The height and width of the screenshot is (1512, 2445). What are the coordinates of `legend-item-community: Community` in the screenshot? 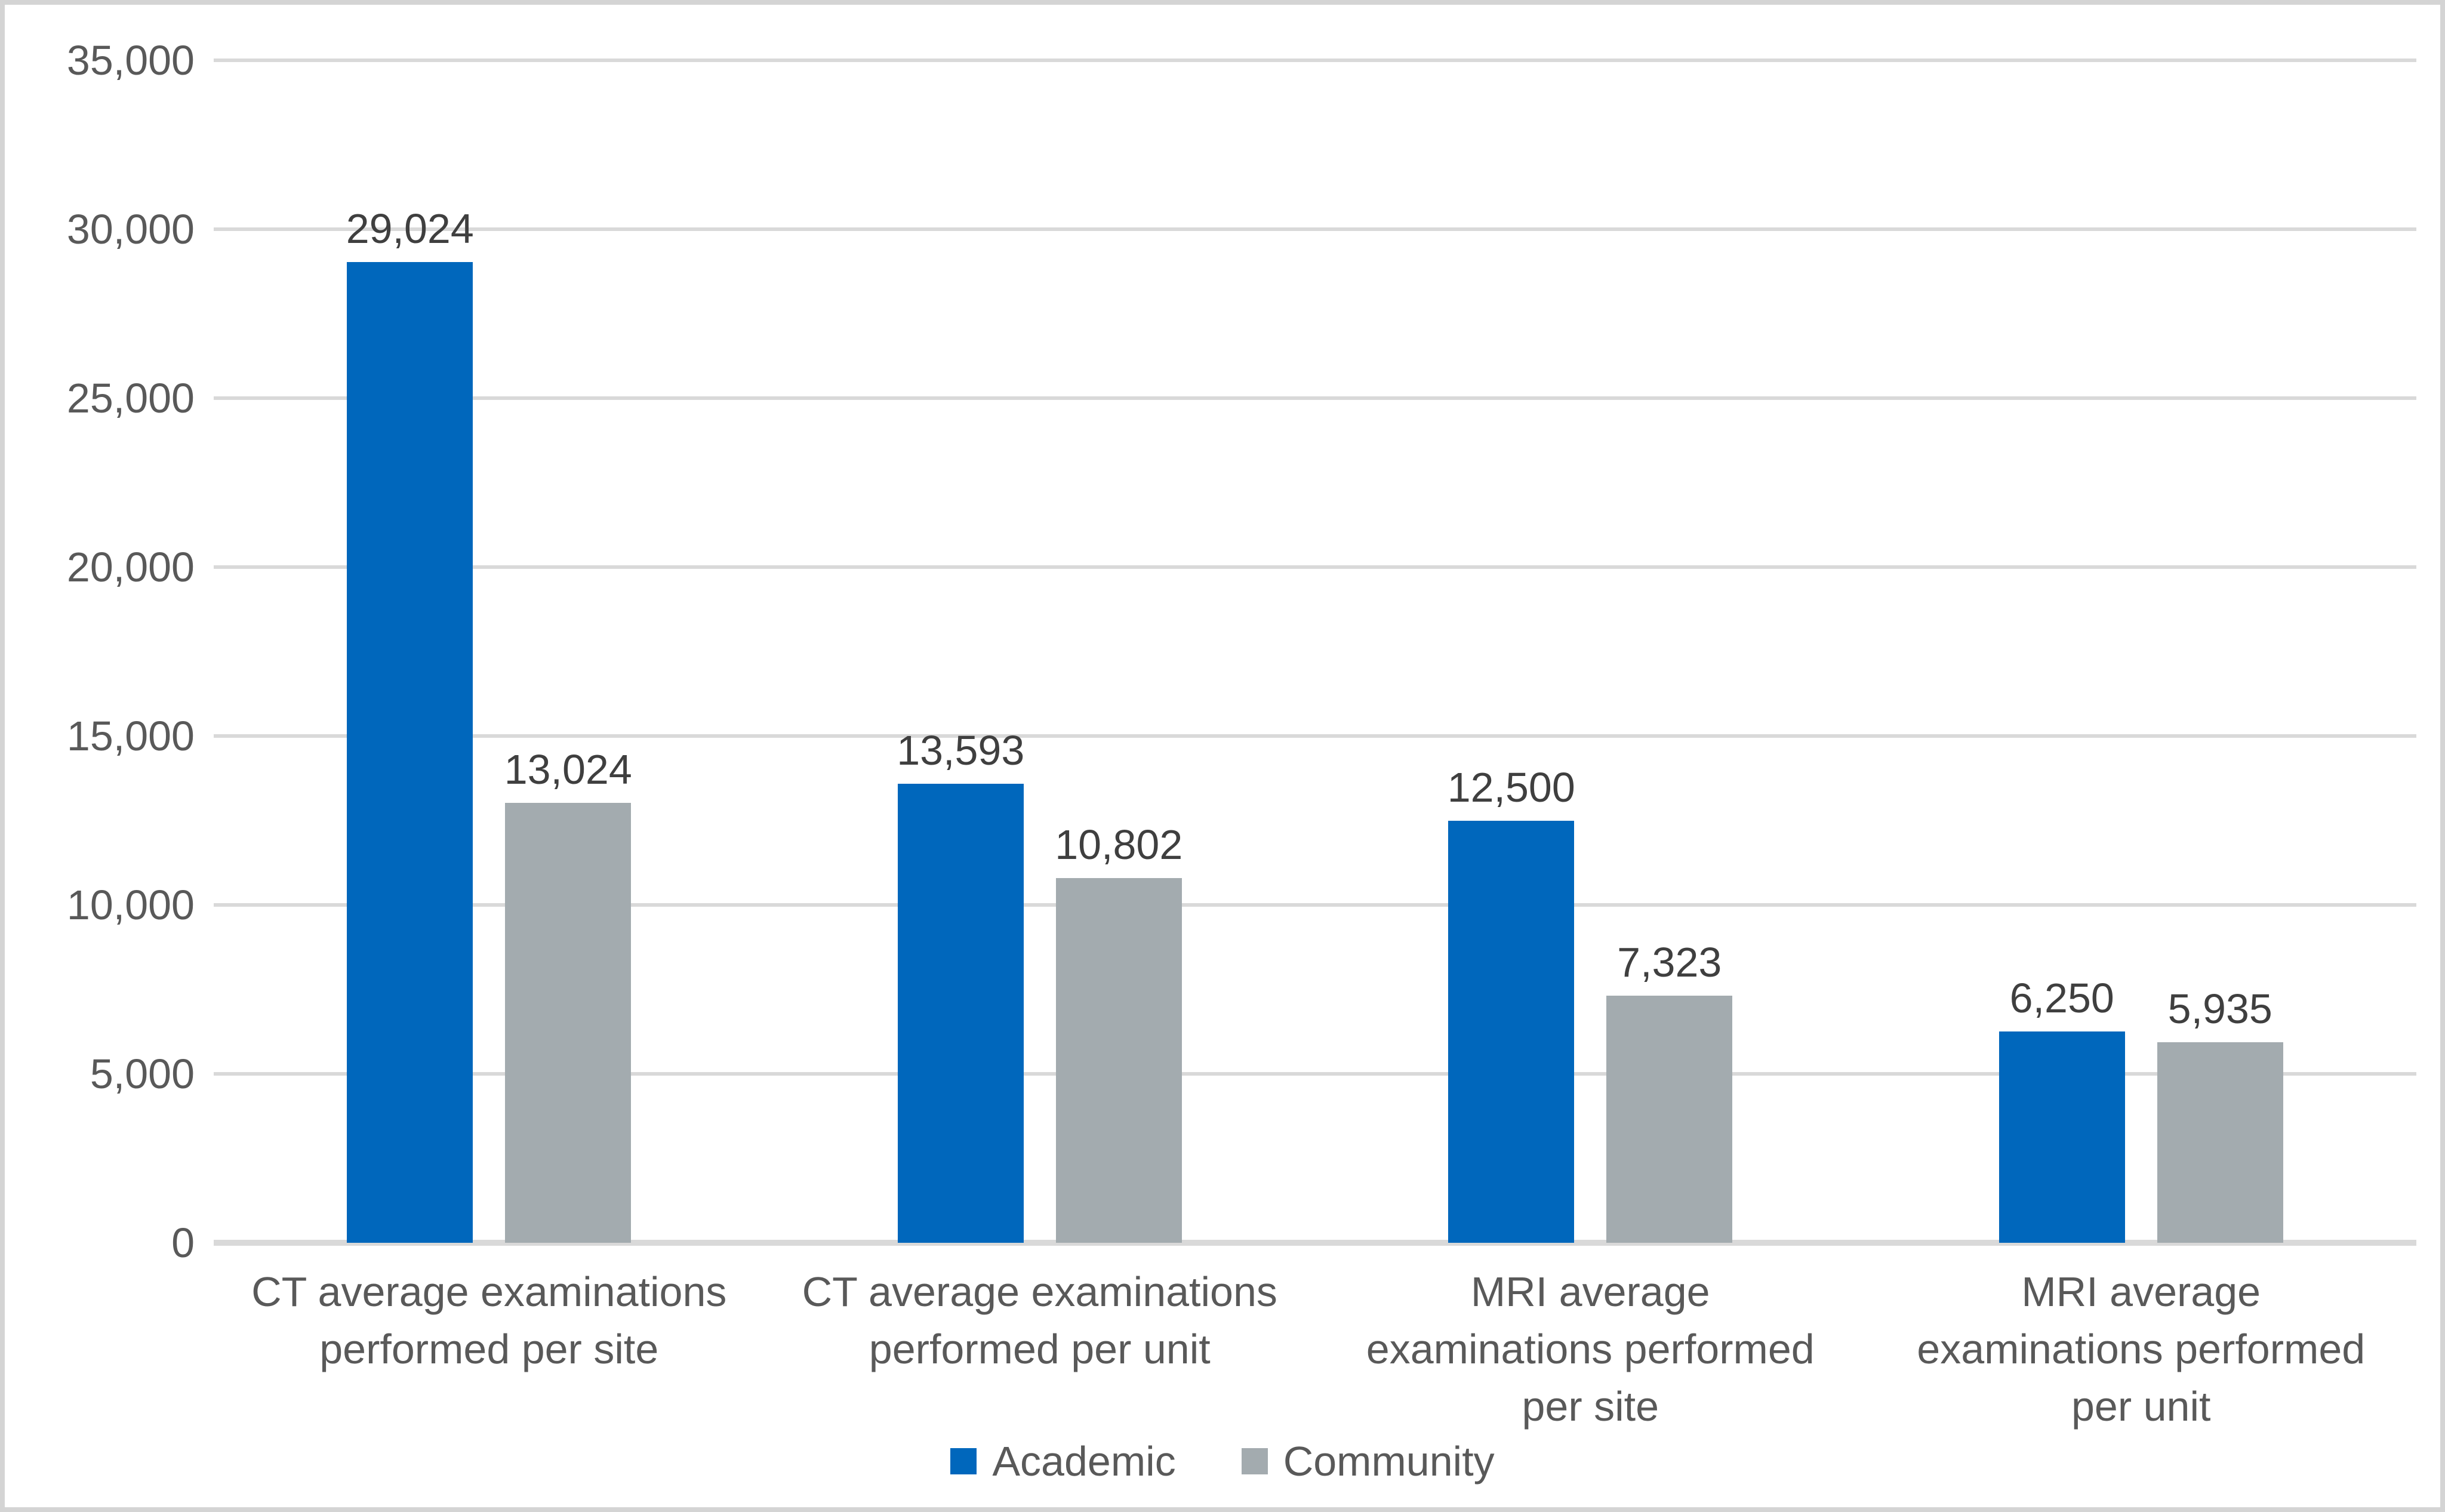 It's located at (1368, 1461).